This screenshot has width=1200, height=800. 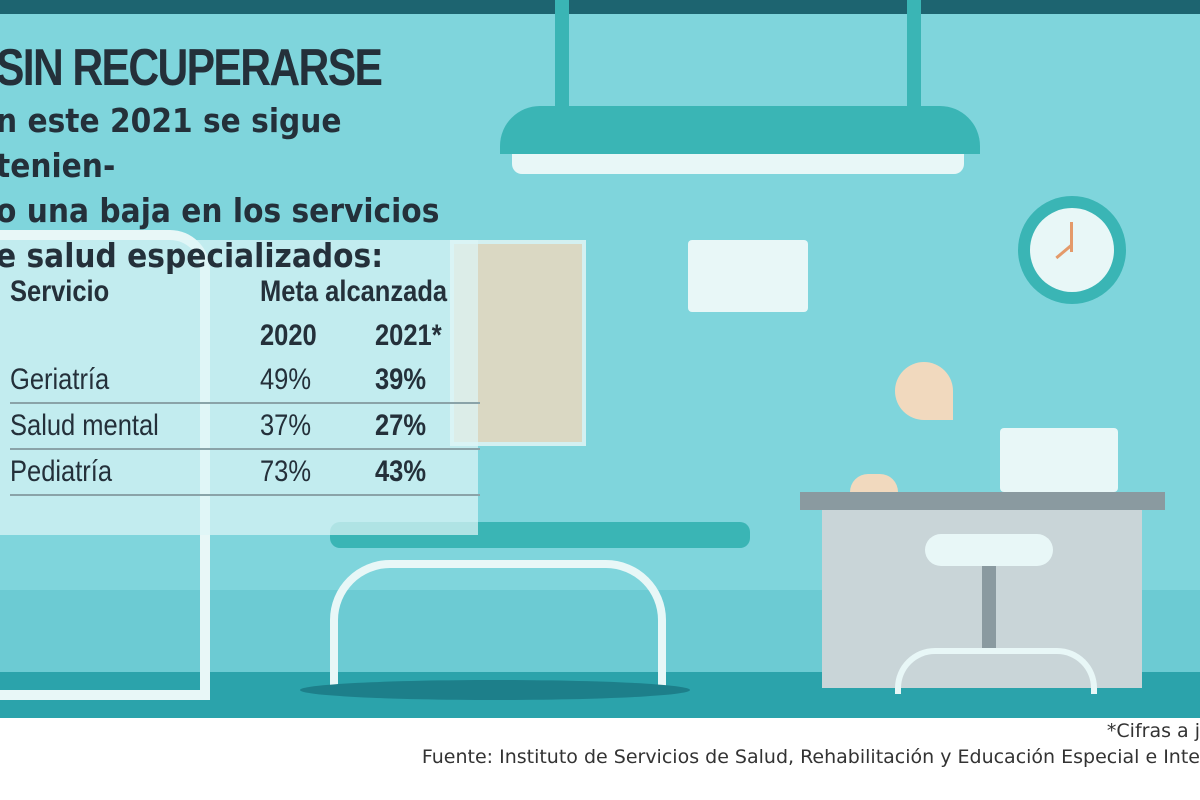 What do you see at coordinates (245, 426) in the screenshot?
I see `table-row: Salud mental 37% 27%` at bounding box center [245, 426].